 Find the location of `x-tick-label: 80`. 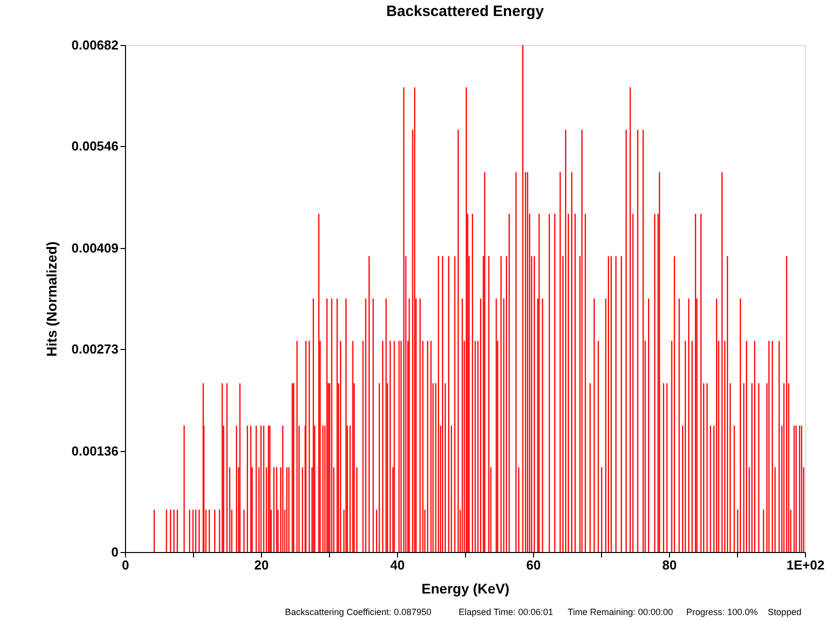

x-tick-label: 80 is located at coordinates (669, 565).